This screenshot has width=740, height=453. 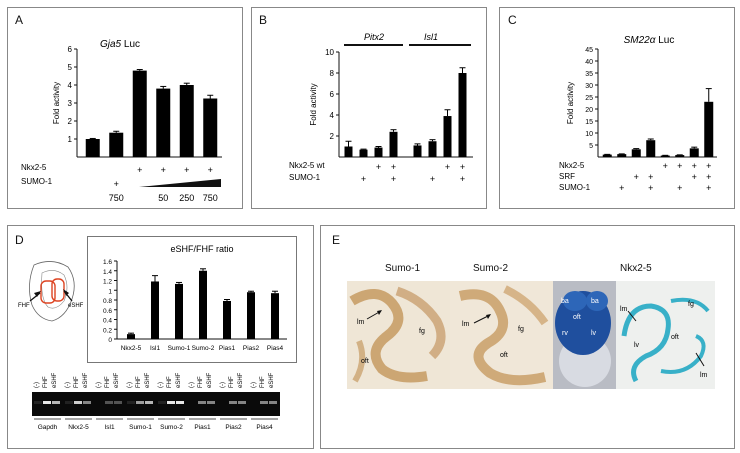 I want to click on heart-inner-outline, so click(x=54, y=289).